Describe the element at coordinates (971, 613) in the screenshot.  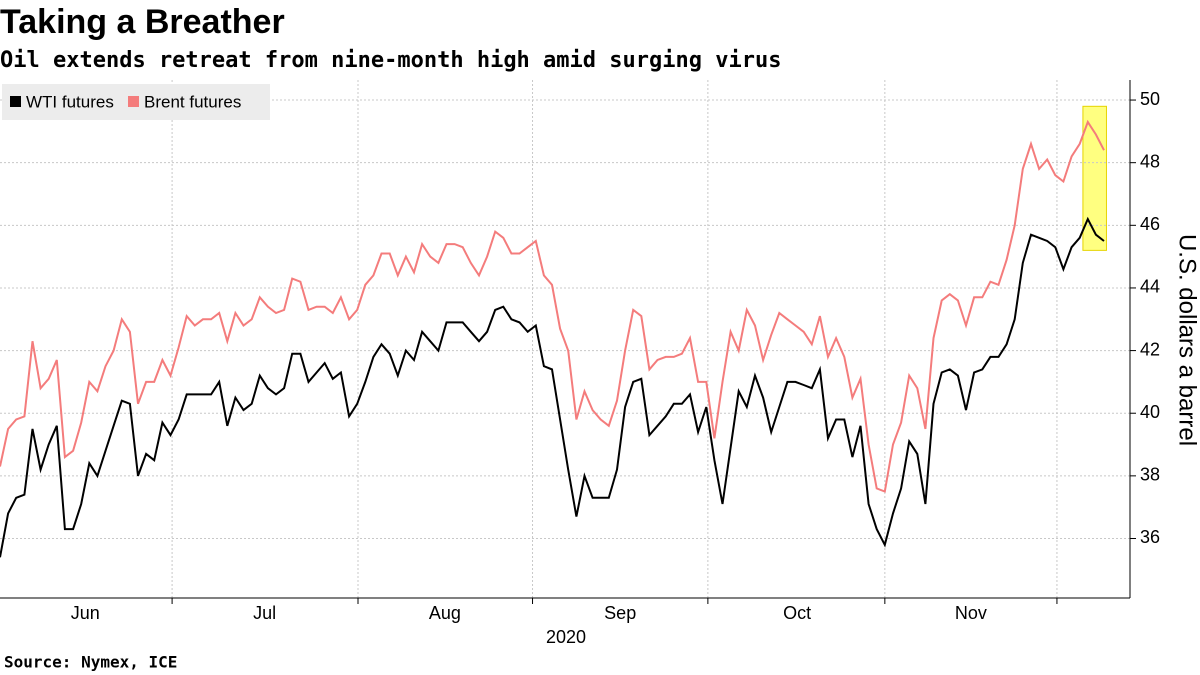
I see `x-tick-label: Nov` at that location.